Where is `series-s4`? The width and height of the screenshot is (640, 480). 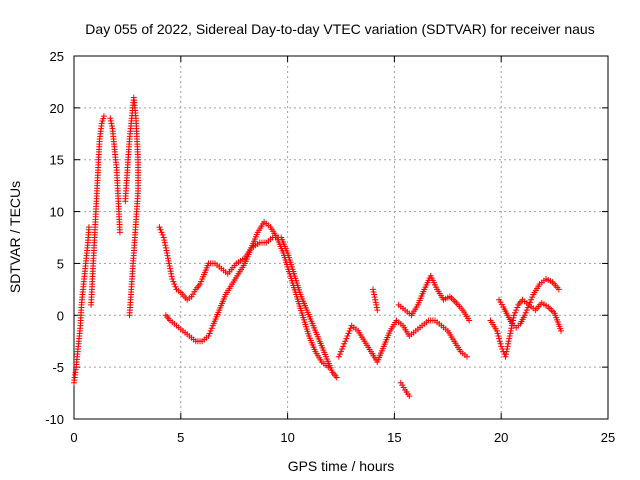
series-s4 is located at coordinates (132, 206).